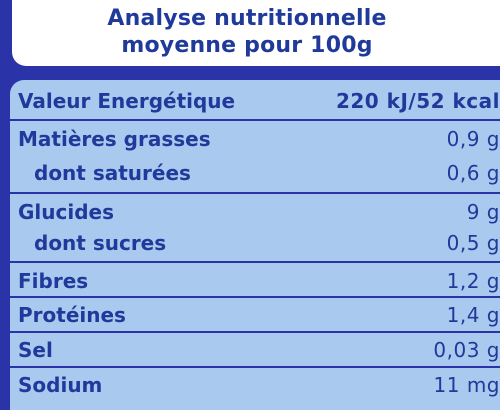 Image resolution: width=500 pixels, height=410 pixels. What do you see at coordinates (247, 45) in the screenshot?
I see `header-title-line2: moyenne pour 100g` at bounding box center [247, 45].